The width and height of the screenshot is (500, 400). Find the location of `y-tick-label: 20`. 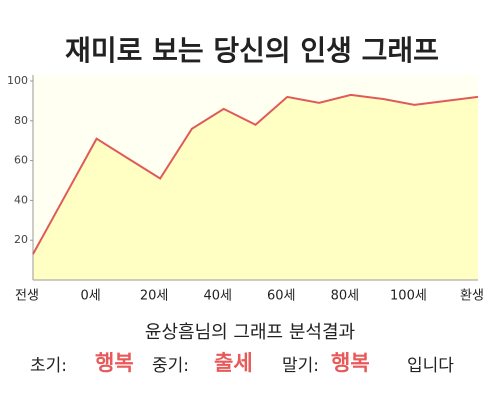

y-tick-label: 20 is located at coordinates (21, 239).